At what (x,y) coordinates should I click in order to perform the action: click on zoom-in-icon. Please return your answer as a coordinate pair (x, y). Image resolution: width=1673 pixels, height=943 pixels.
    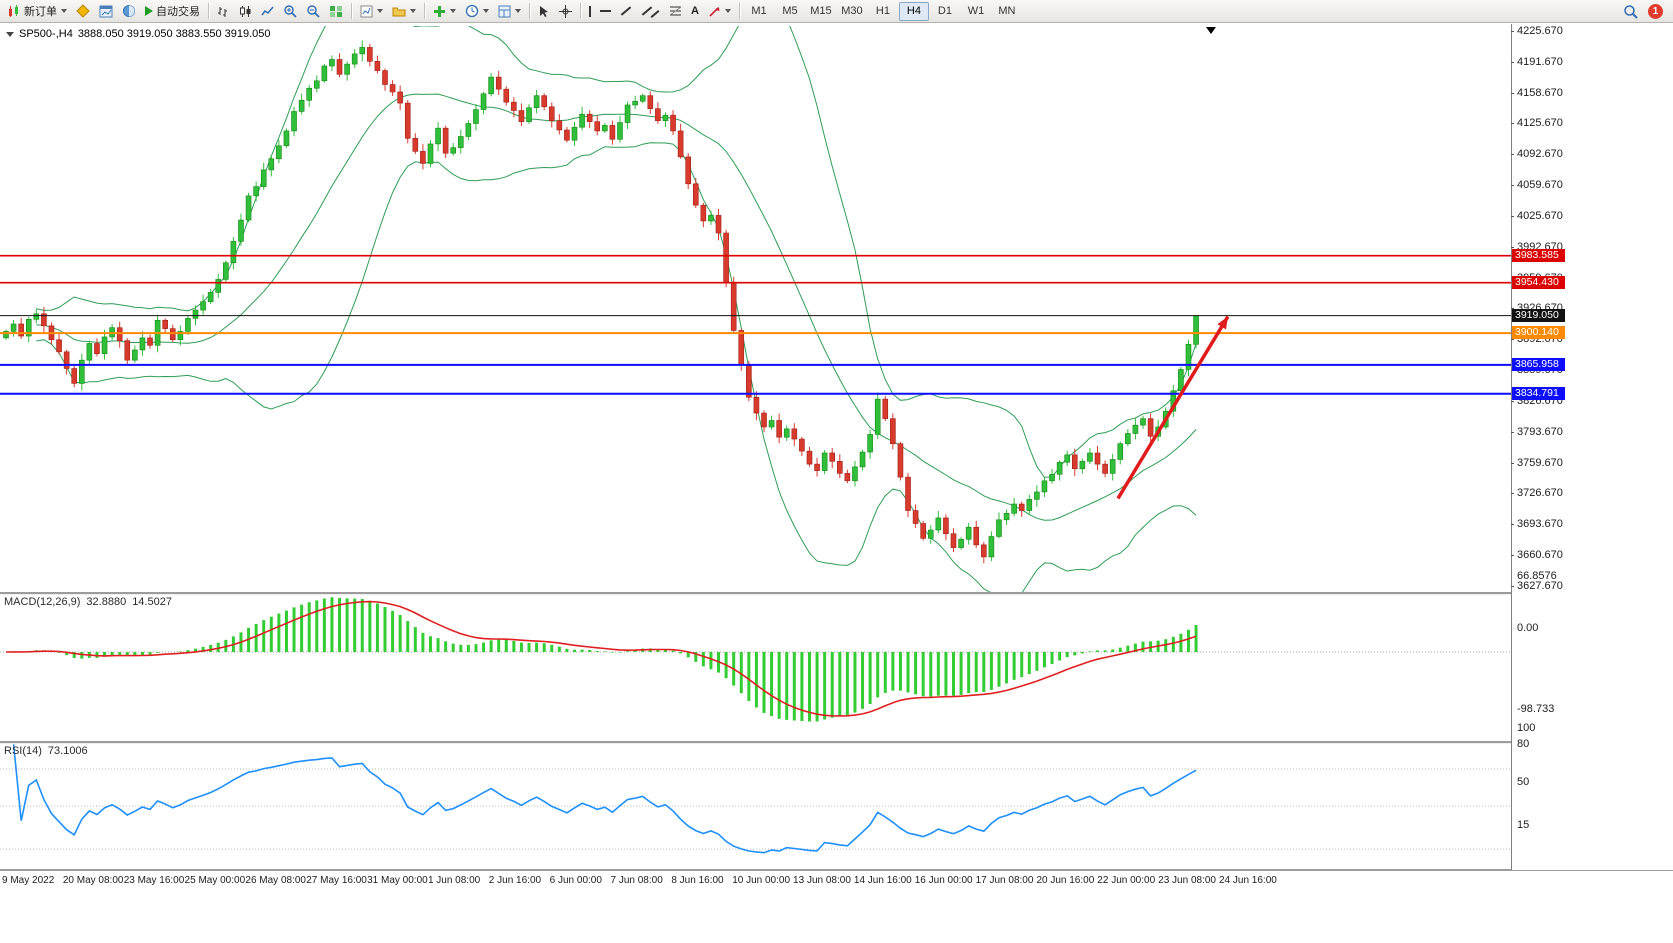
    Looking at the image, I should click on (290, 11).